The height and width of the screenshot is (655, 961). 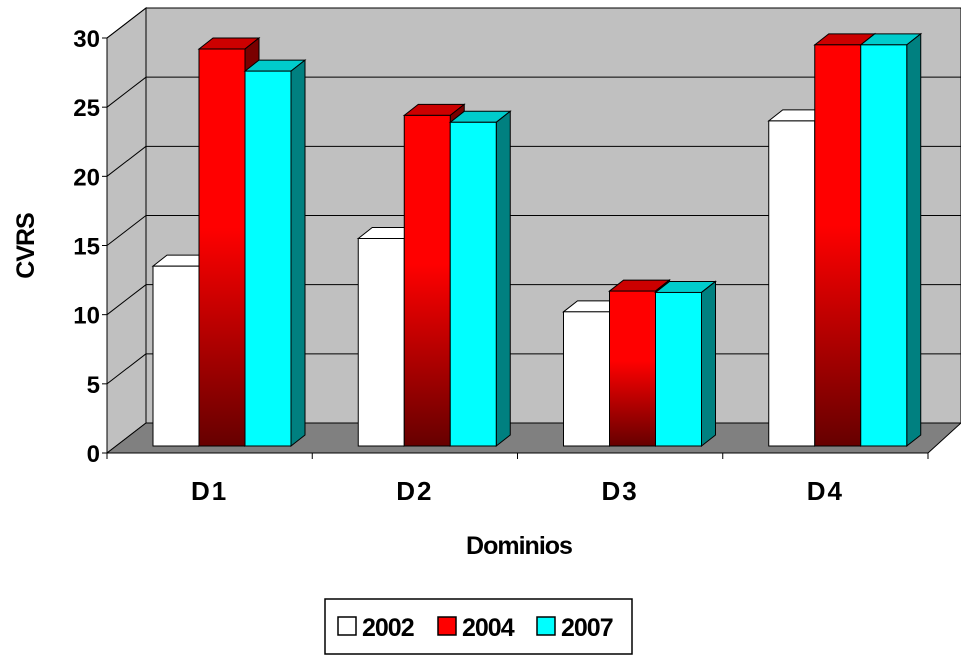 I want to click on x-tick-label: D2, so click(x=414, y=491).